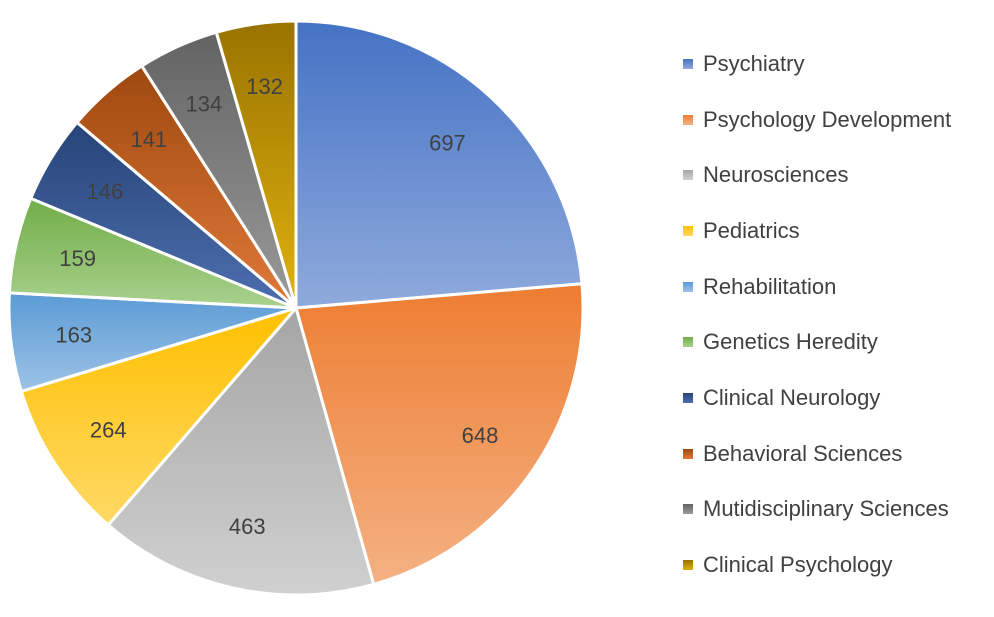 The width and height of the screenshot is (994, 617). I want to click on legend-item-rehabilitation: Rehabilitation, so click(835, 287).